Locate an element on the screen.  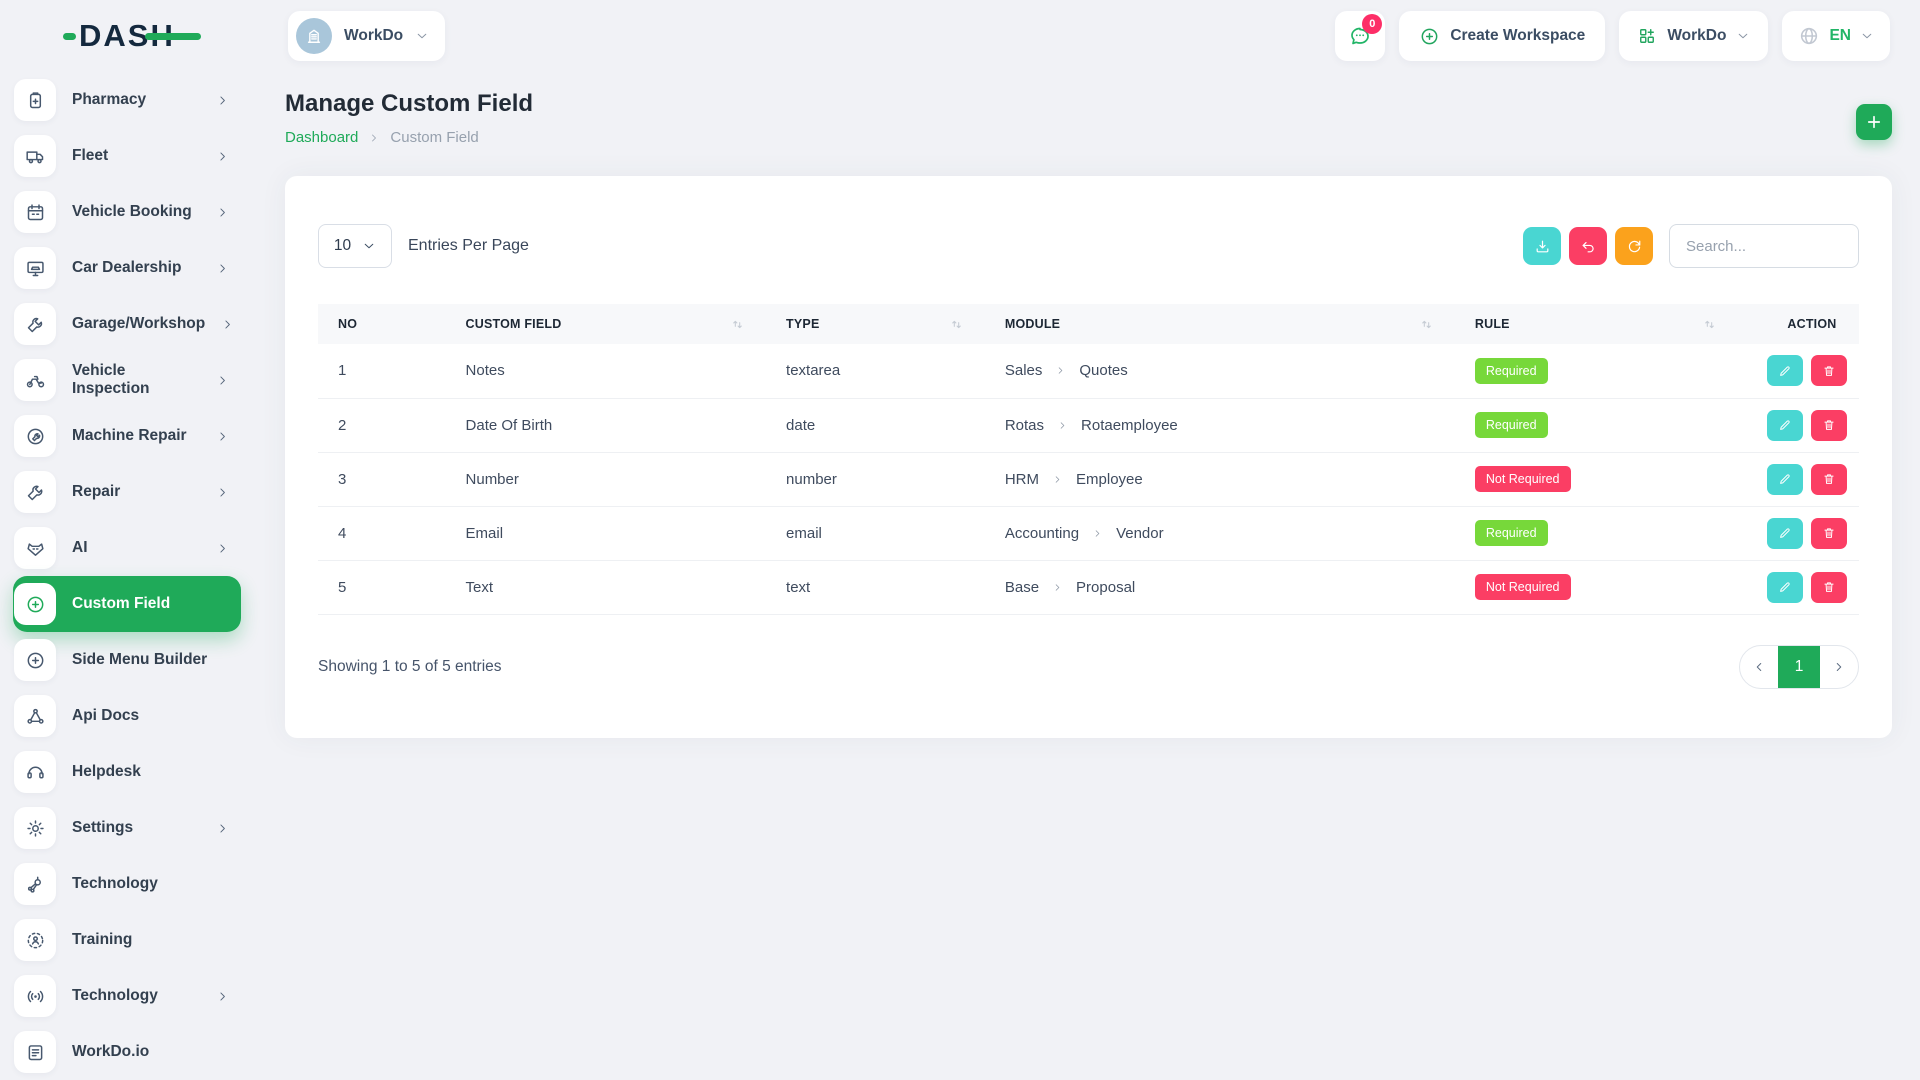
showing-entries-text: Showing 1 to 5 of 5 entries is located at coordinates (410, 666).